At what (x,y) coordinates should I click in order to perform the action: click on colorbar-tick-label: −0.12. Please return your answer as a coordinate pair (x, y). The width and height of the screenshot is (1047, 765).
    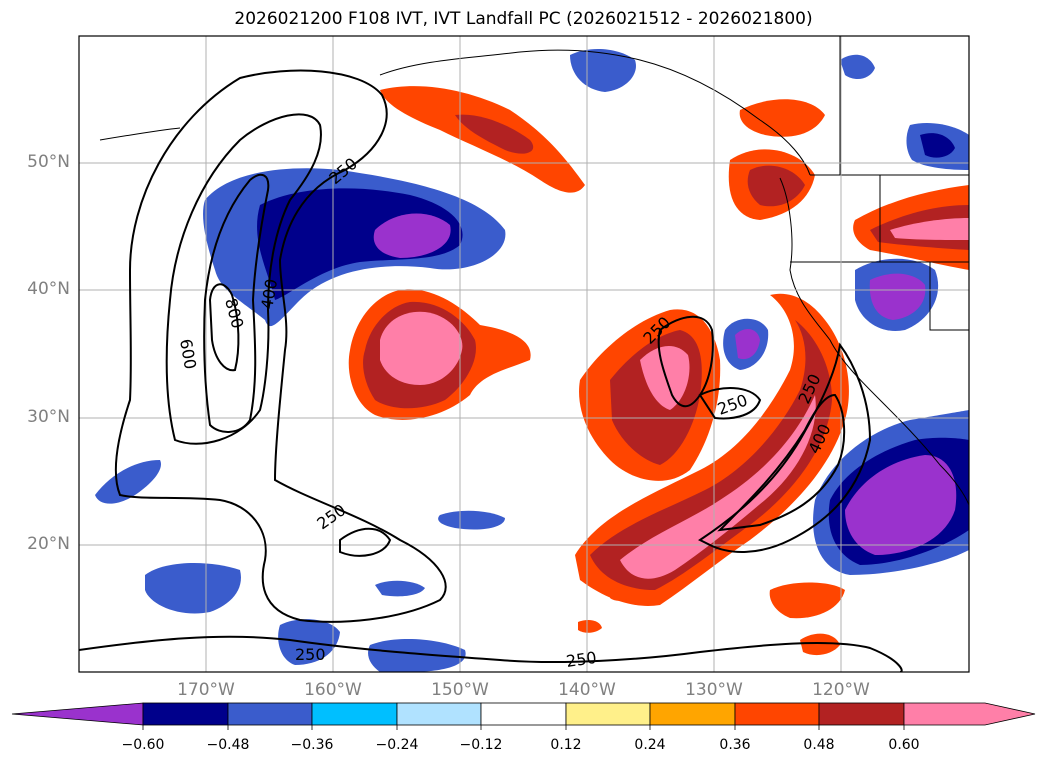
    Looking at the image, I should click on (481, 745).